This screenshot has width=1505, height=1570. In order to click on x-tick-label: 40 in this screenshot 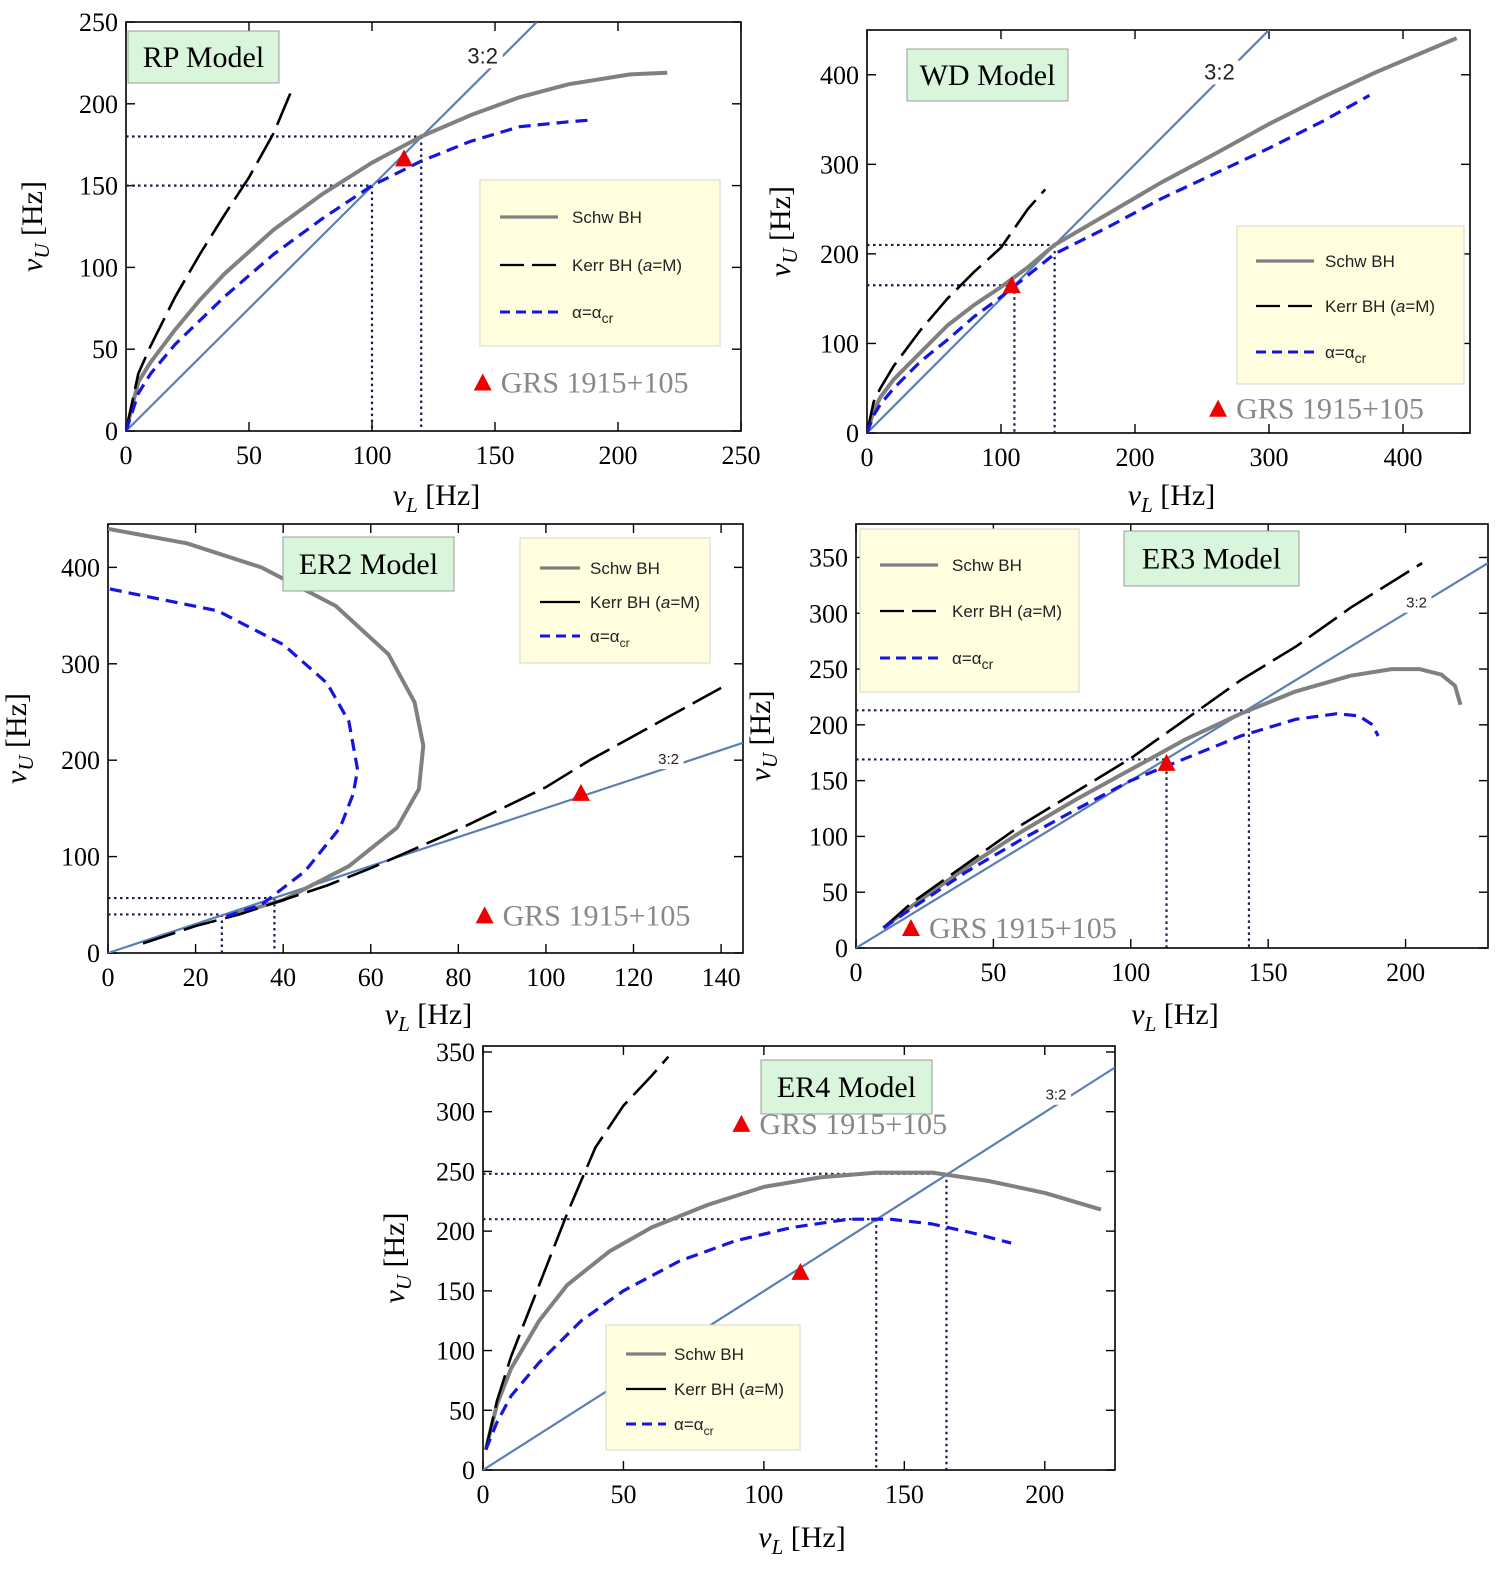, I will do `click(283, 977)`.